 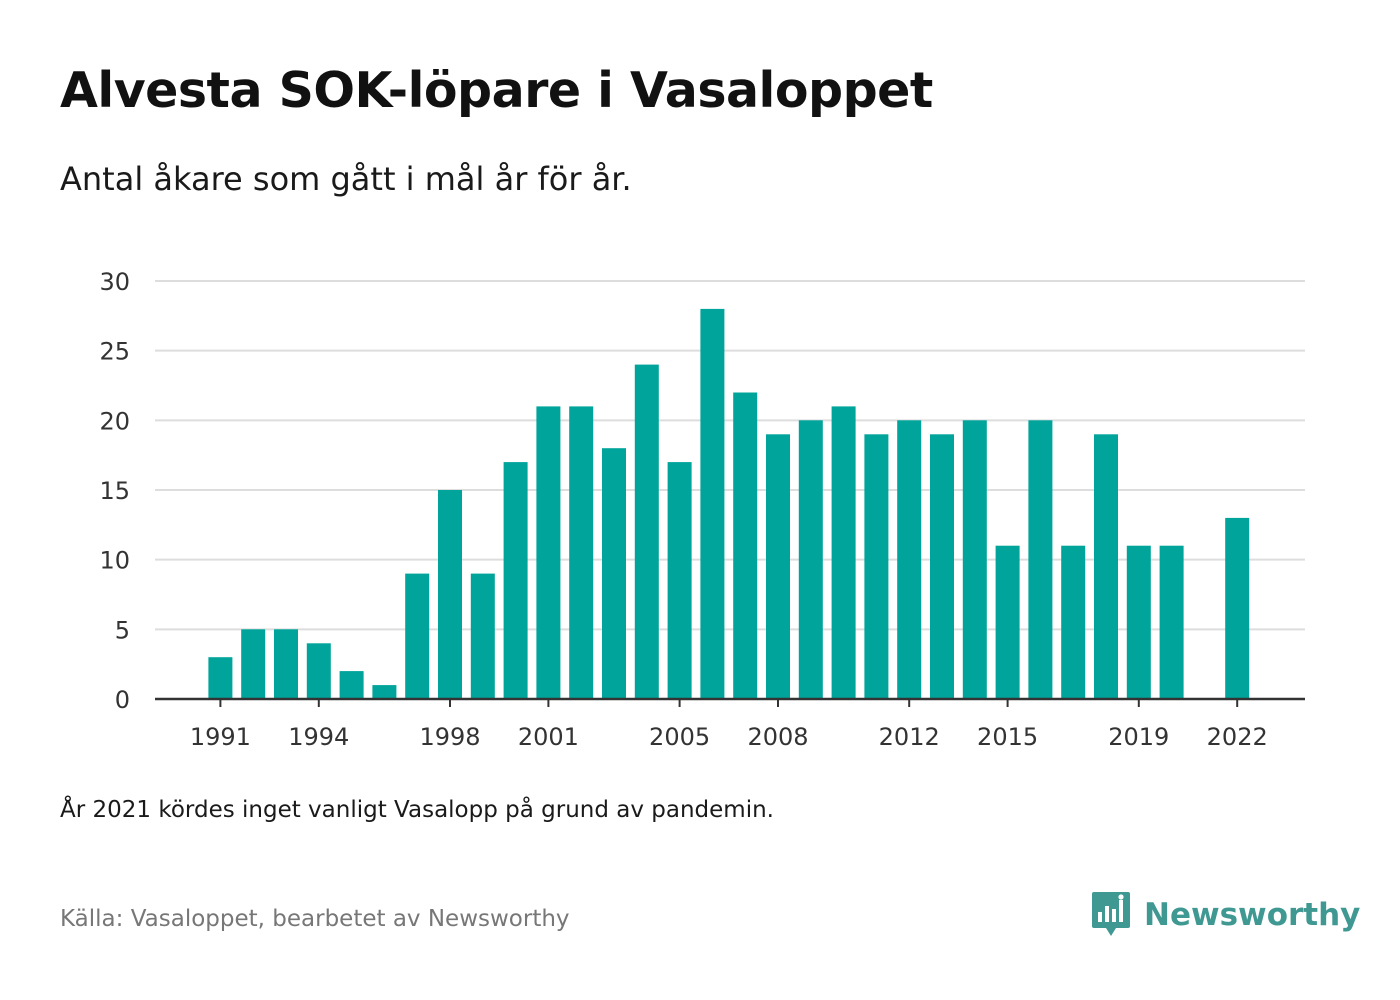 What do you see at coordinates (1106, 566) in the screenshot?
I see `bar-2018` at bounding box center [1106, 566].